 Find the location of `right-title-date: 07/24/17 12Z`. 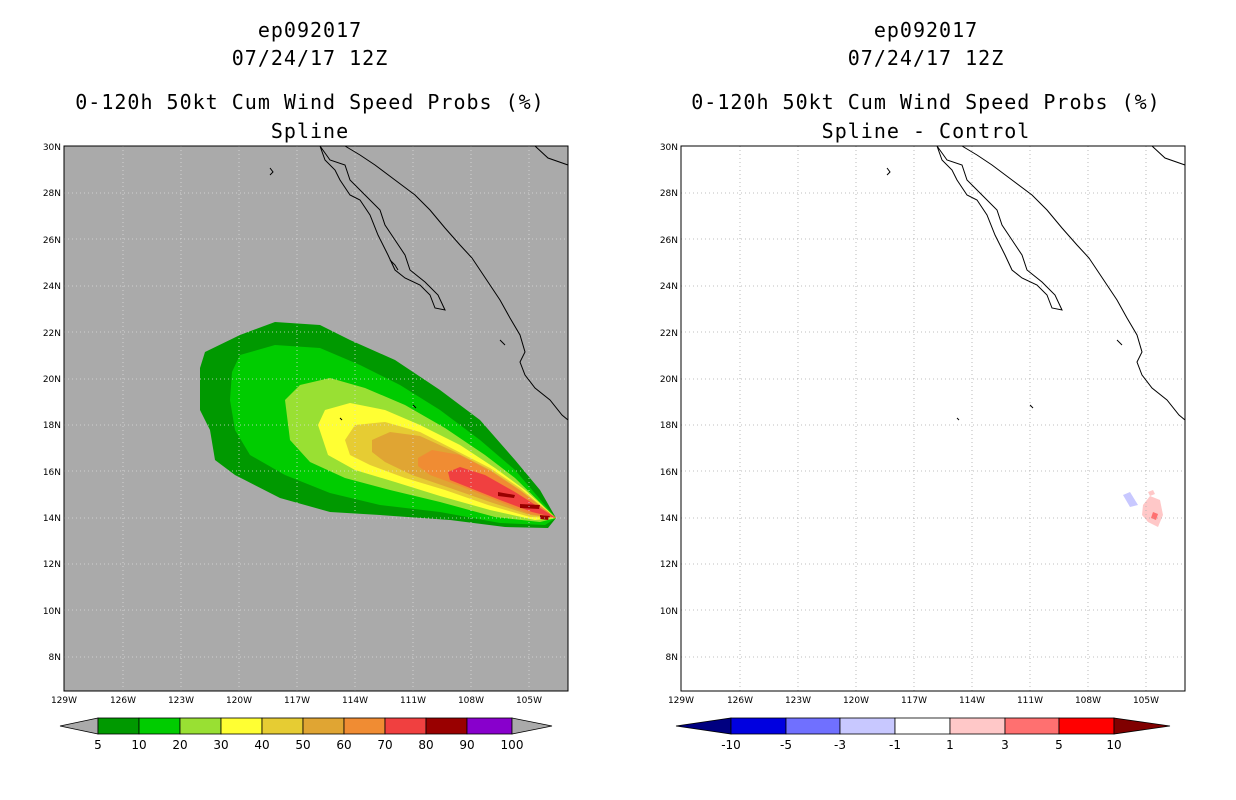

right-title-date: 07/24/17 12Z is located at coordinates (926, 58).